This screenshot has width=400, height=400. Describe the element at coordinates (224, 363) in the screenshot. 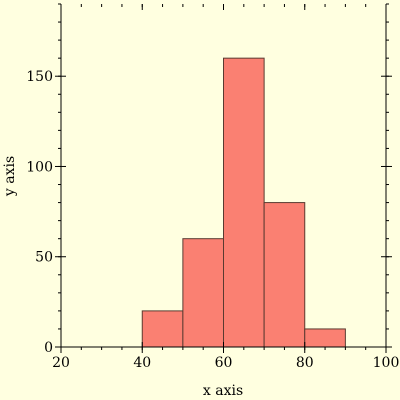

I see `x-tick-label: 60` at that location.